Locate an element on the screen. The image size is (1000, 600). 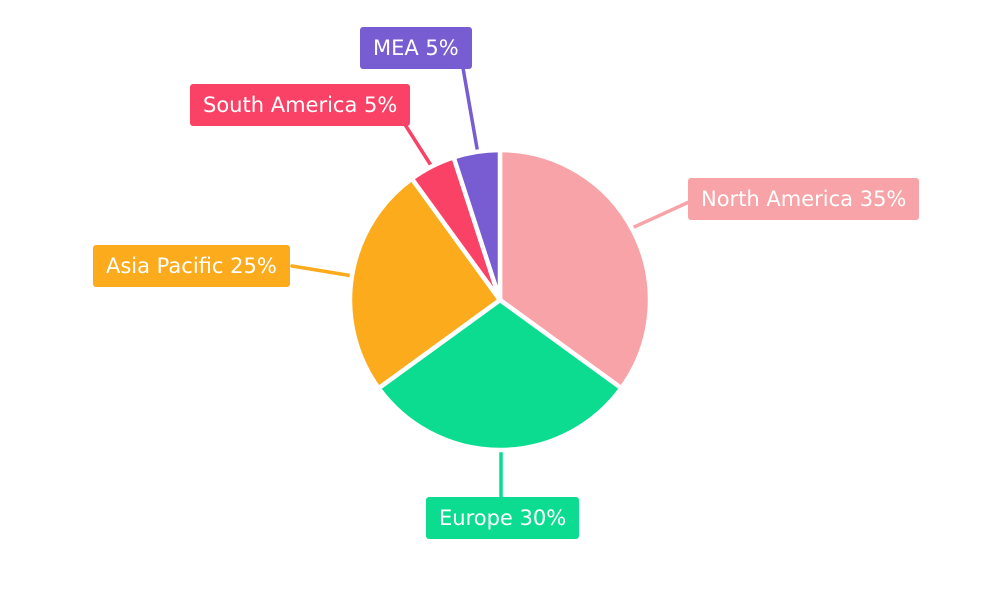
label-line-south-america is located at coordinates (418, 145).